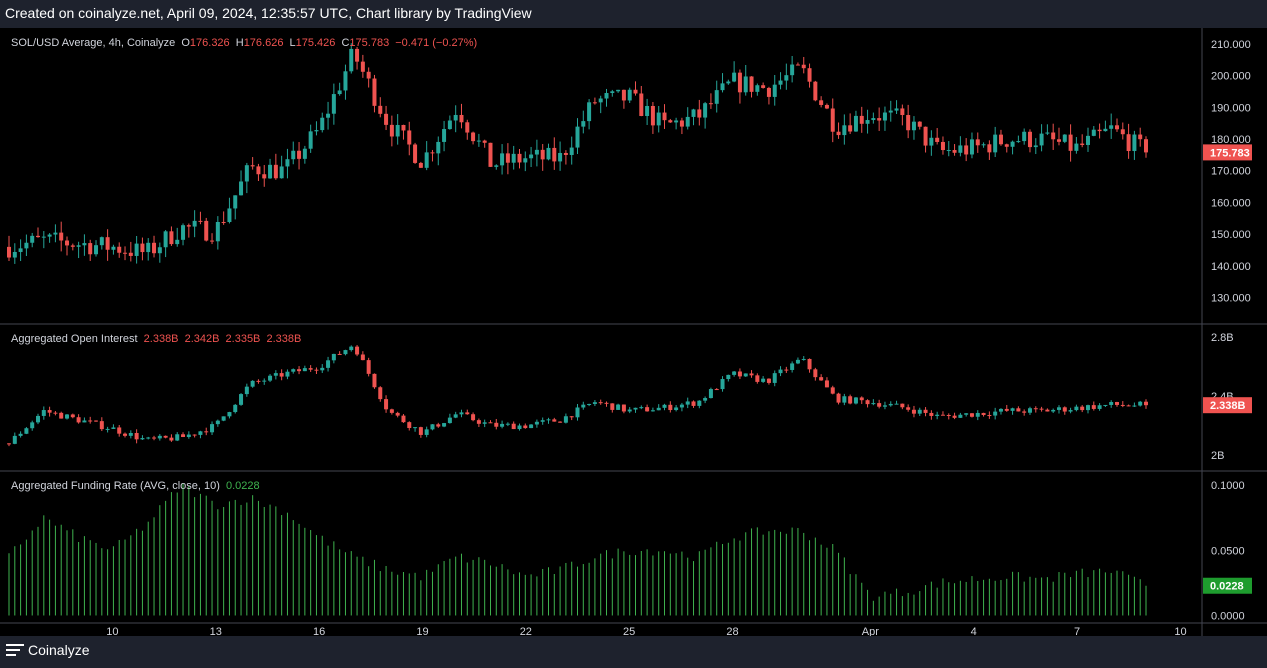  I want to click on footer-bar: Coinalyze, so click(633, 652).